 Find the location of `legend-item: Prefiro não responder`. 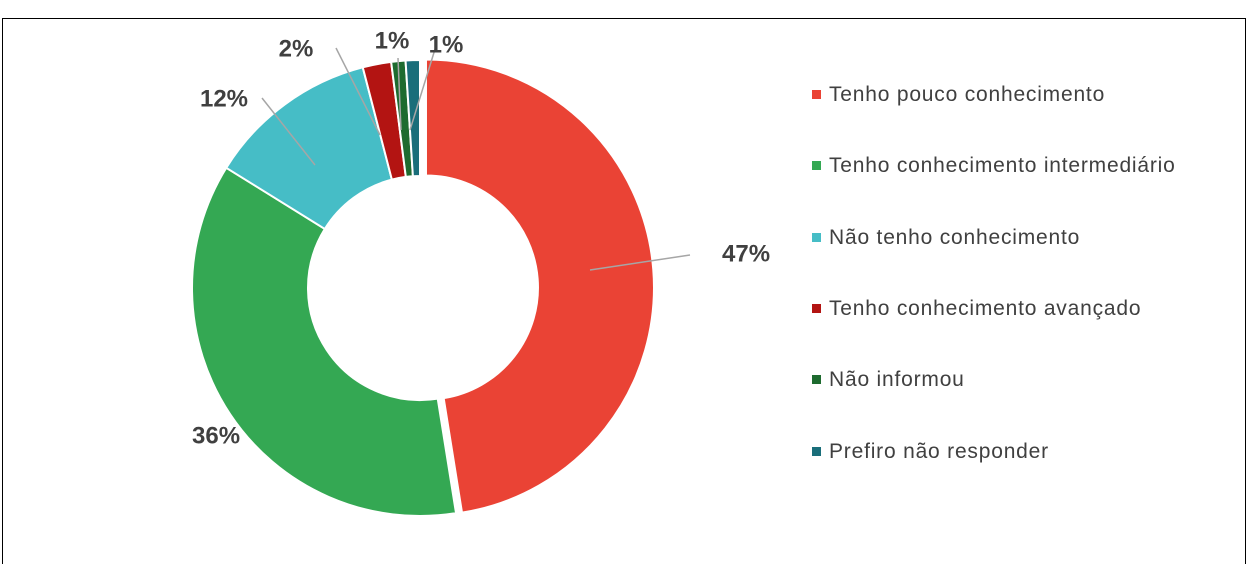

legend-item: Prefiro não responder is located at coordinates (930, 451).